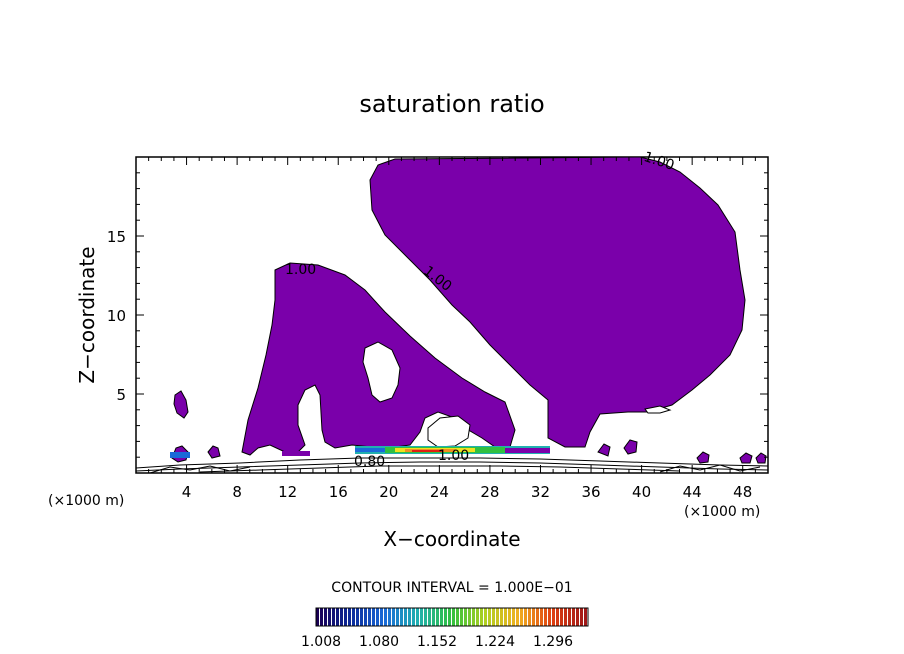  Describe the element at coordinates (451, 588) in the screenshot. I see `contour-interval-text: CONTOUR INTERVAL = 1.000E−01` at that location.